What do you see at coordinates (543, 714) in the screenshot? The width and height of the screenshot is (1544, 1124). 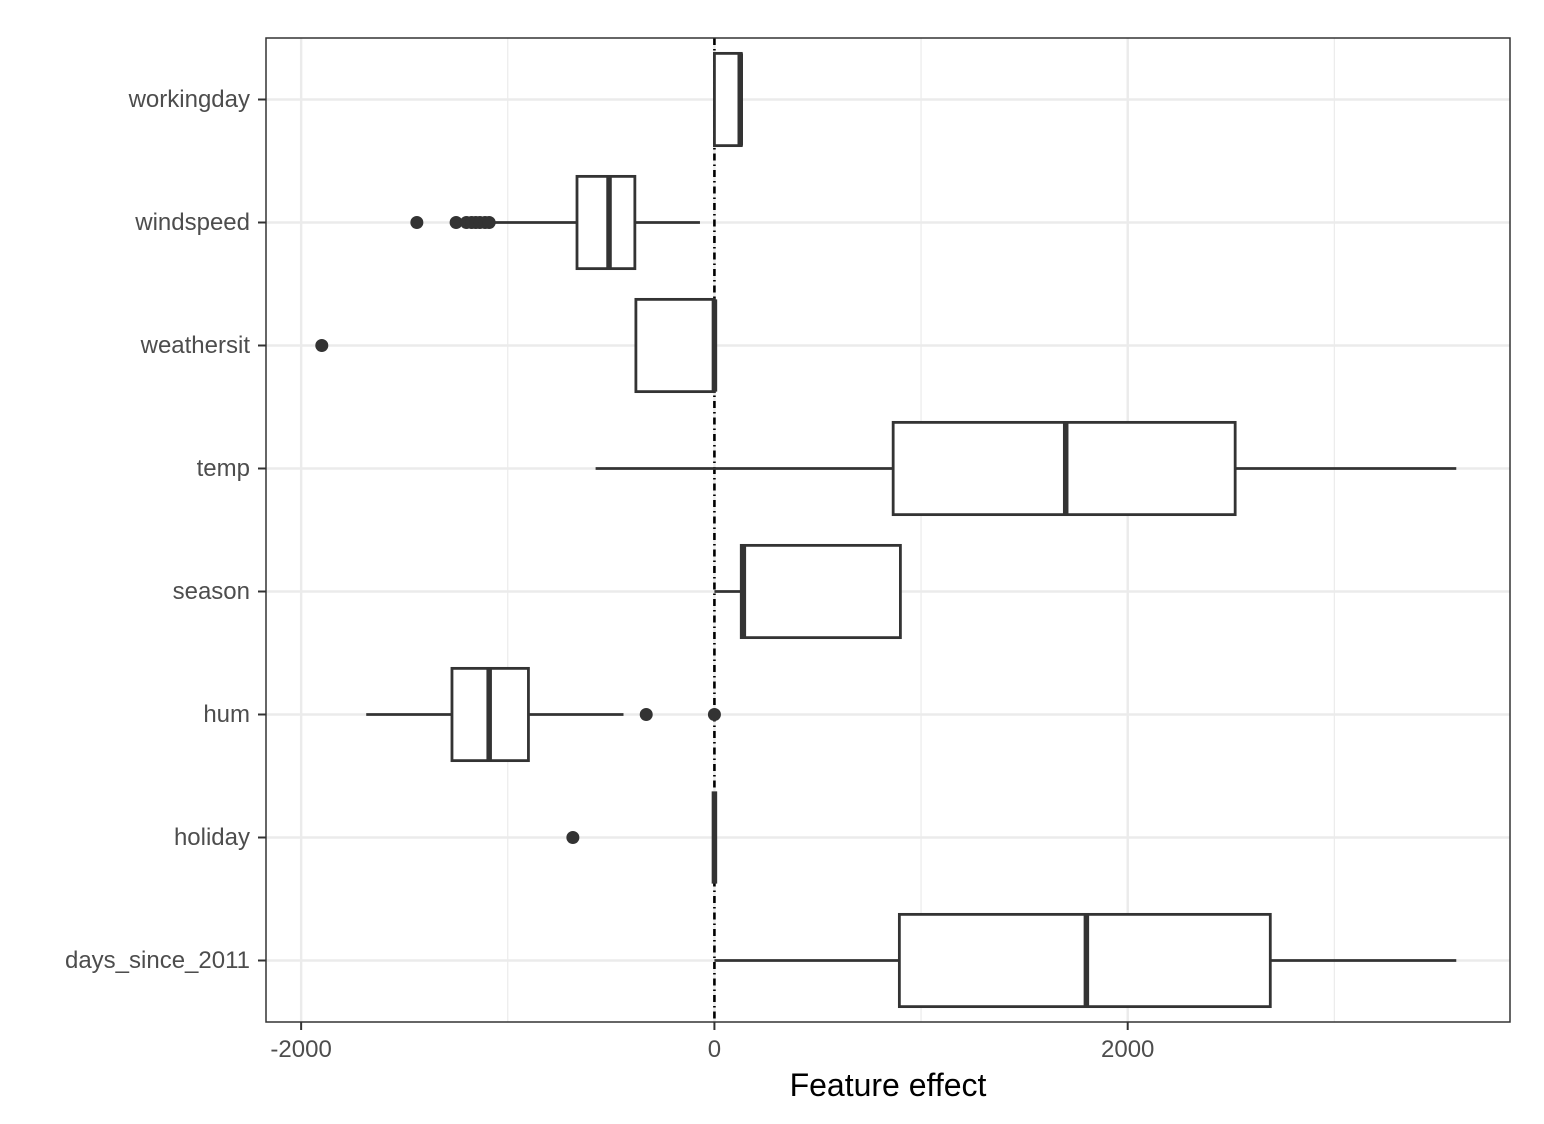 I see `box-hum` at bounding box center [543, 714].